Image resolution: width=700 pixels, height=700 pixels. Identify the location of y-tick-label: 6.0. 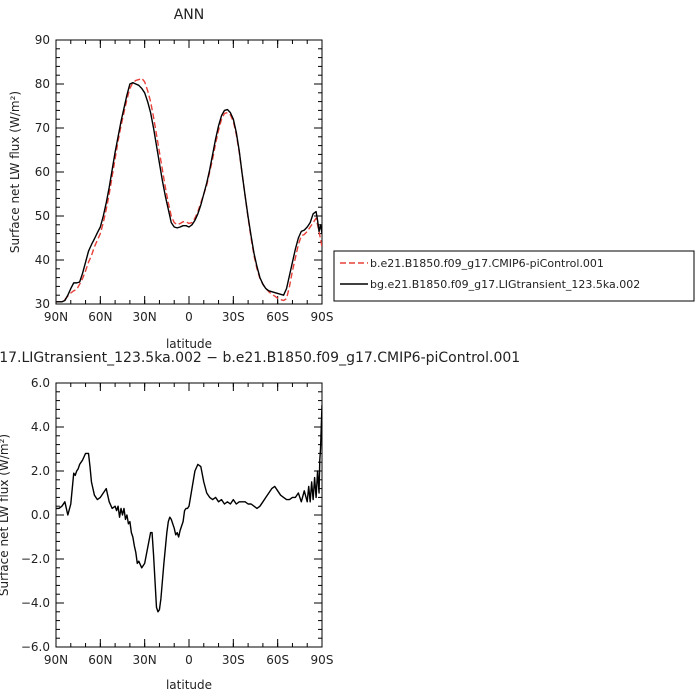
(40, 383).